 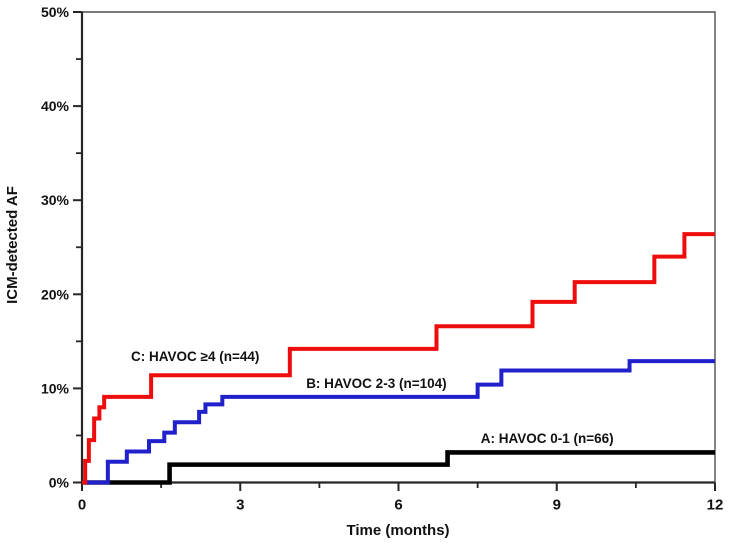 What do you see at coordinates (398, 505) in the screenshot?
I see `x-tick-label: 6` at bounding box center [398, 505].